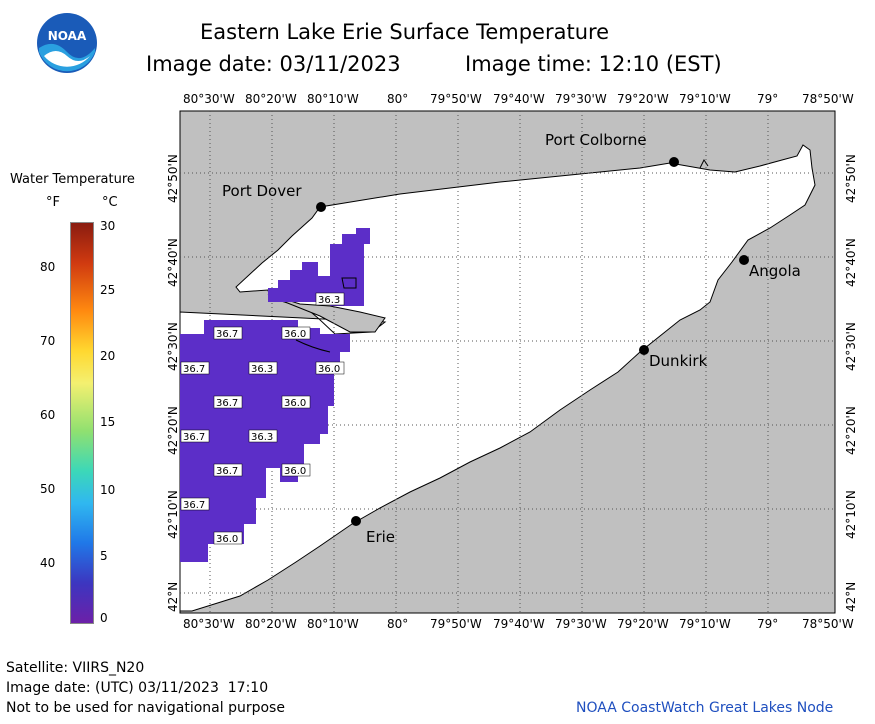 The width and height of the screenshot is (875, 724). I want to click on logo-text: NOAA, so click(67, 36).